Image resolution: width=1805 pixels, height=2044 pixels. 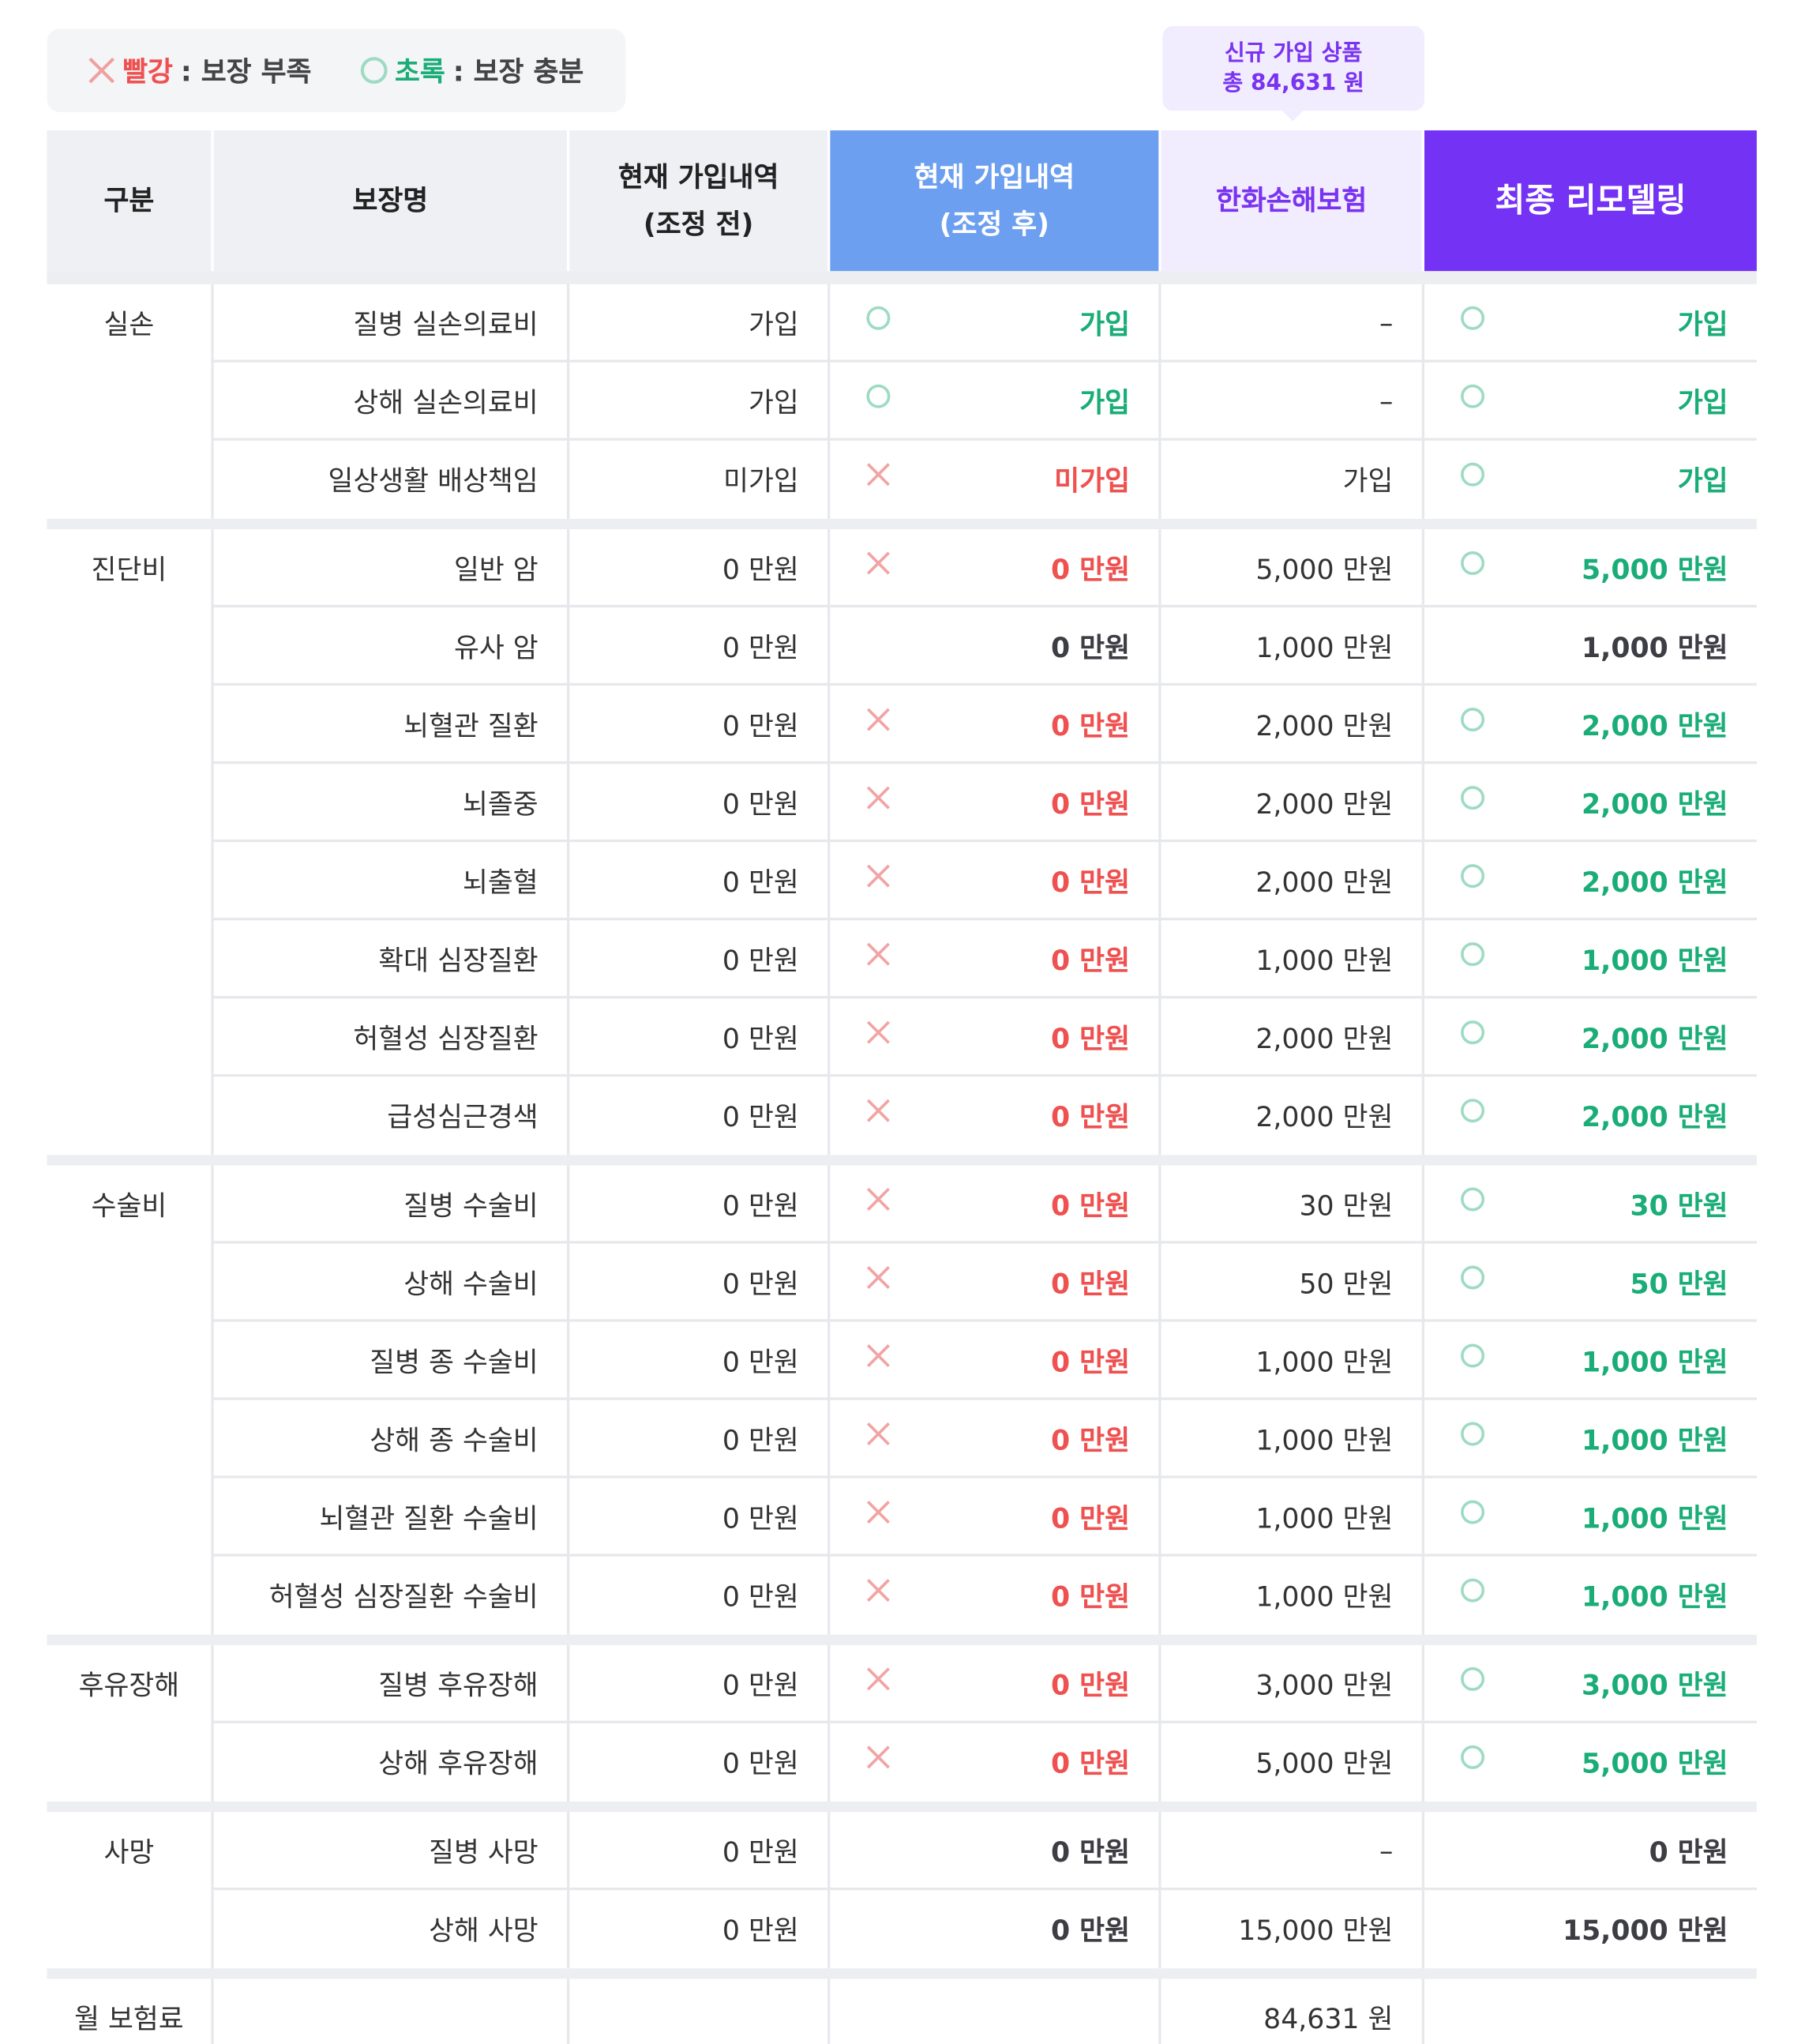 I want to click on final-value: 50 만원, so click(x=1679, y=1284).